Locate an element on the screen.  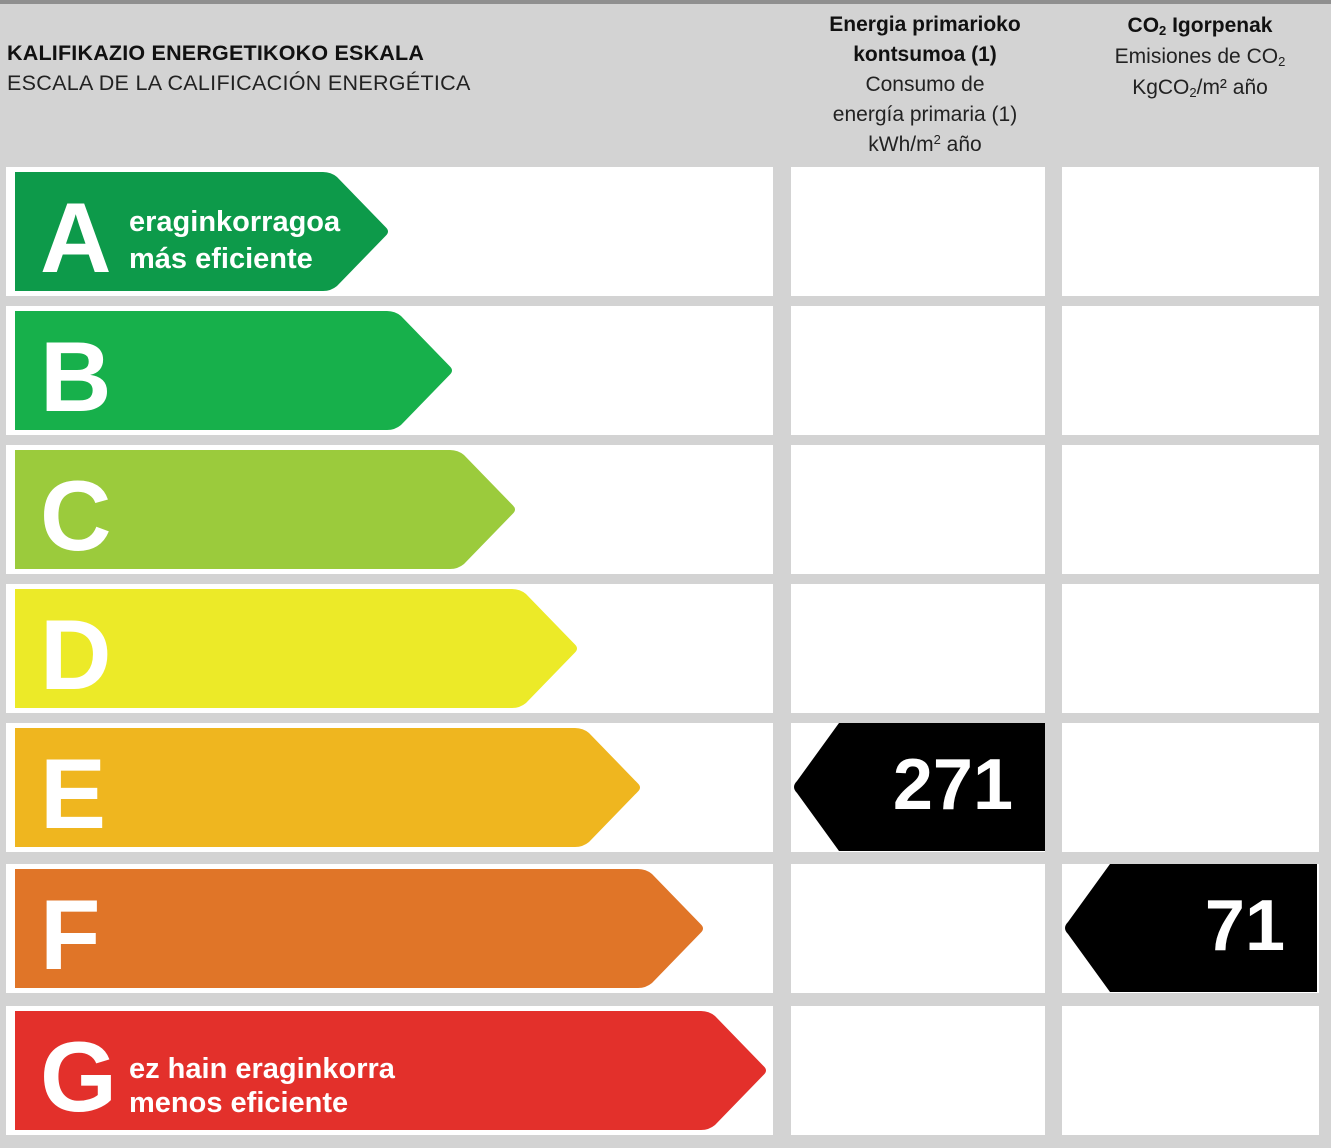
rating-d-emissions-cell is located at coordinates (1190, 648).